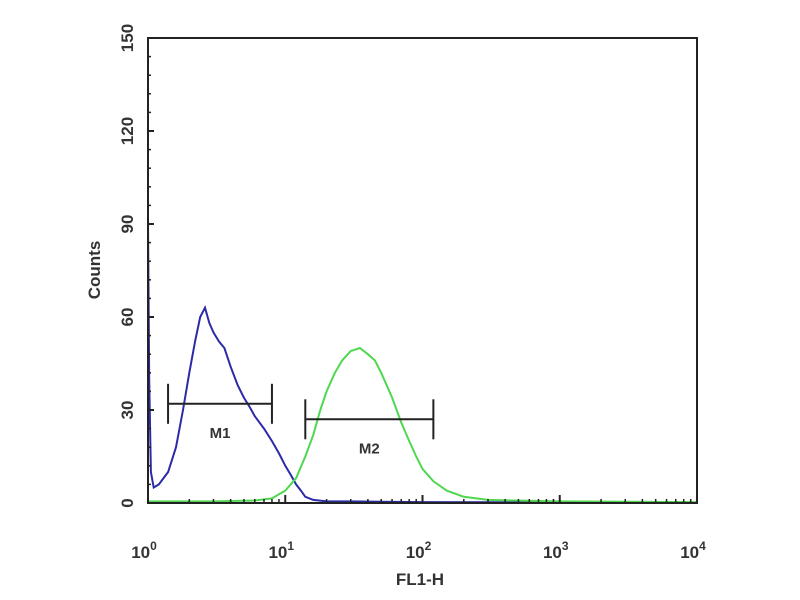 This screenshot has width=800, height=600. I want to click on y-axis-title: Counts, so click(94, 270).